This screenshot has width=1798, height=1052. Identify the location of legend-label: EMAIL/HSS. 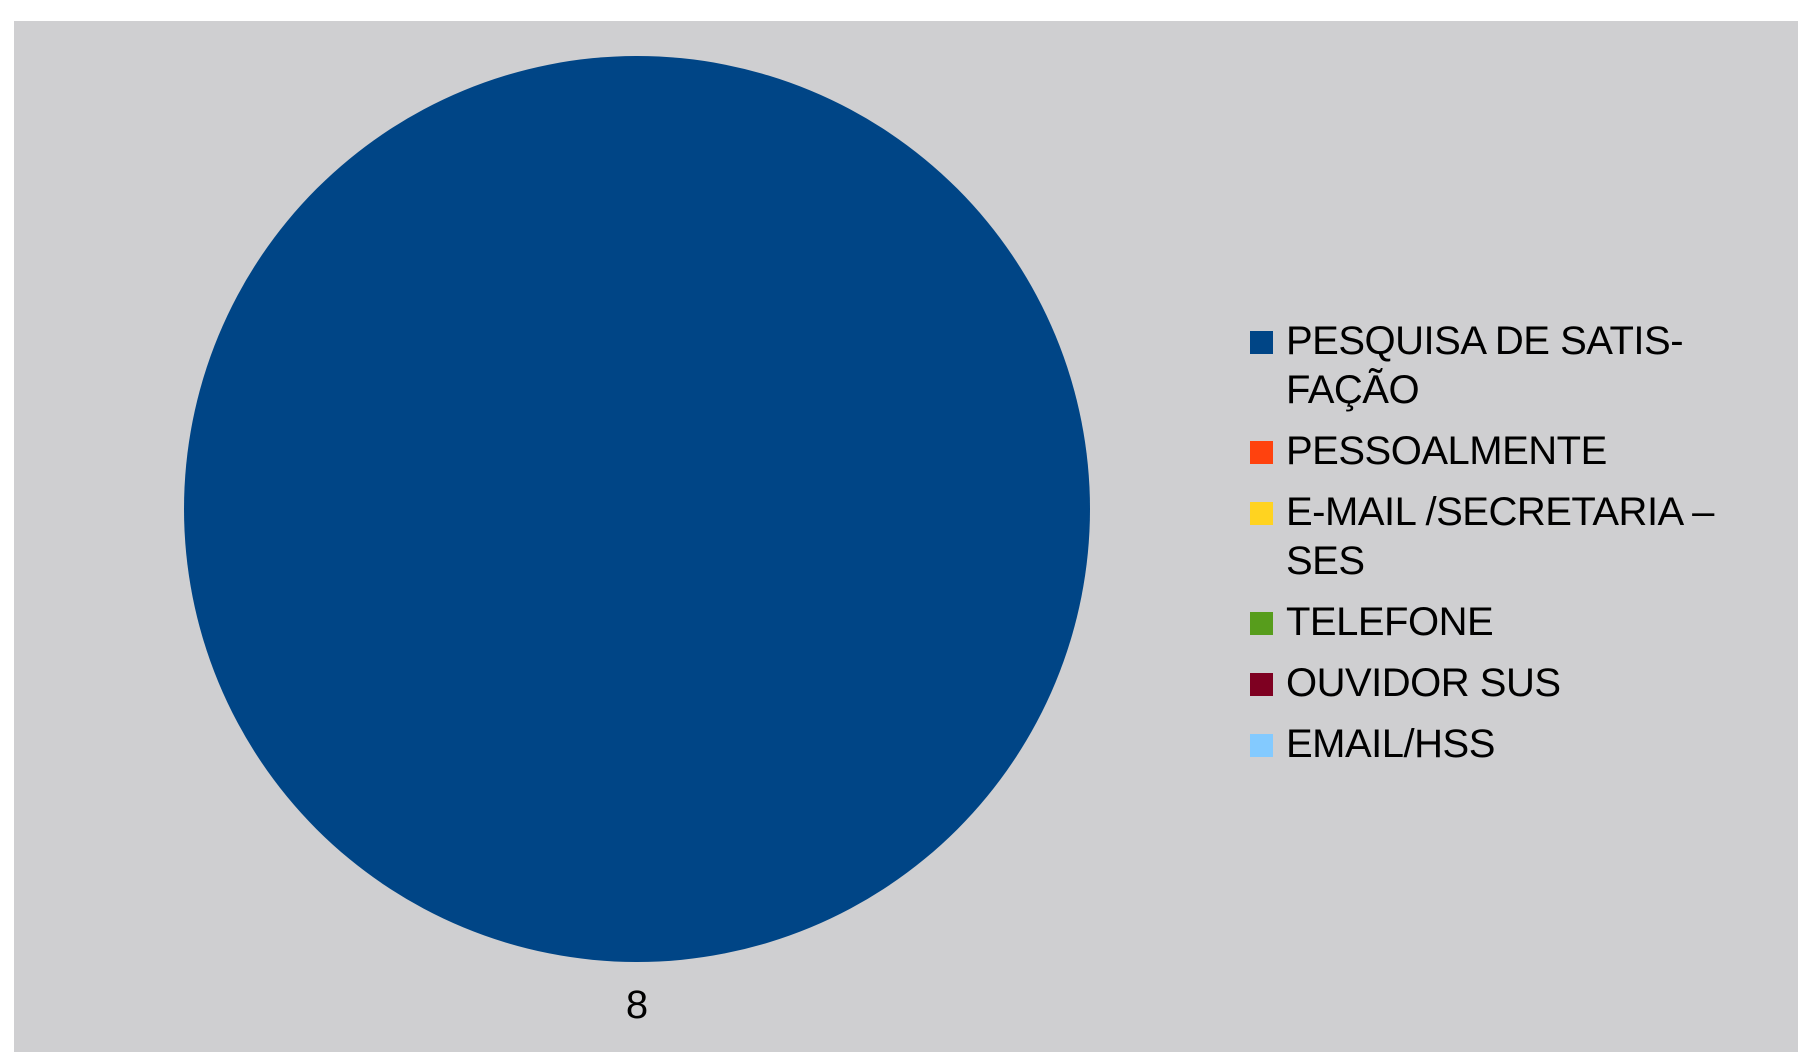
(1390, 744).